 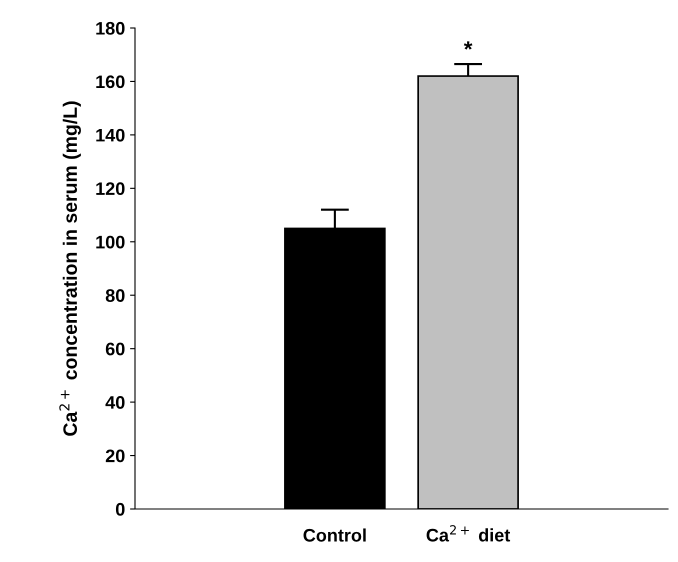 I want to click on x-tick-label: Ca$^{2+}$ diet, so click(x=468, y=533).